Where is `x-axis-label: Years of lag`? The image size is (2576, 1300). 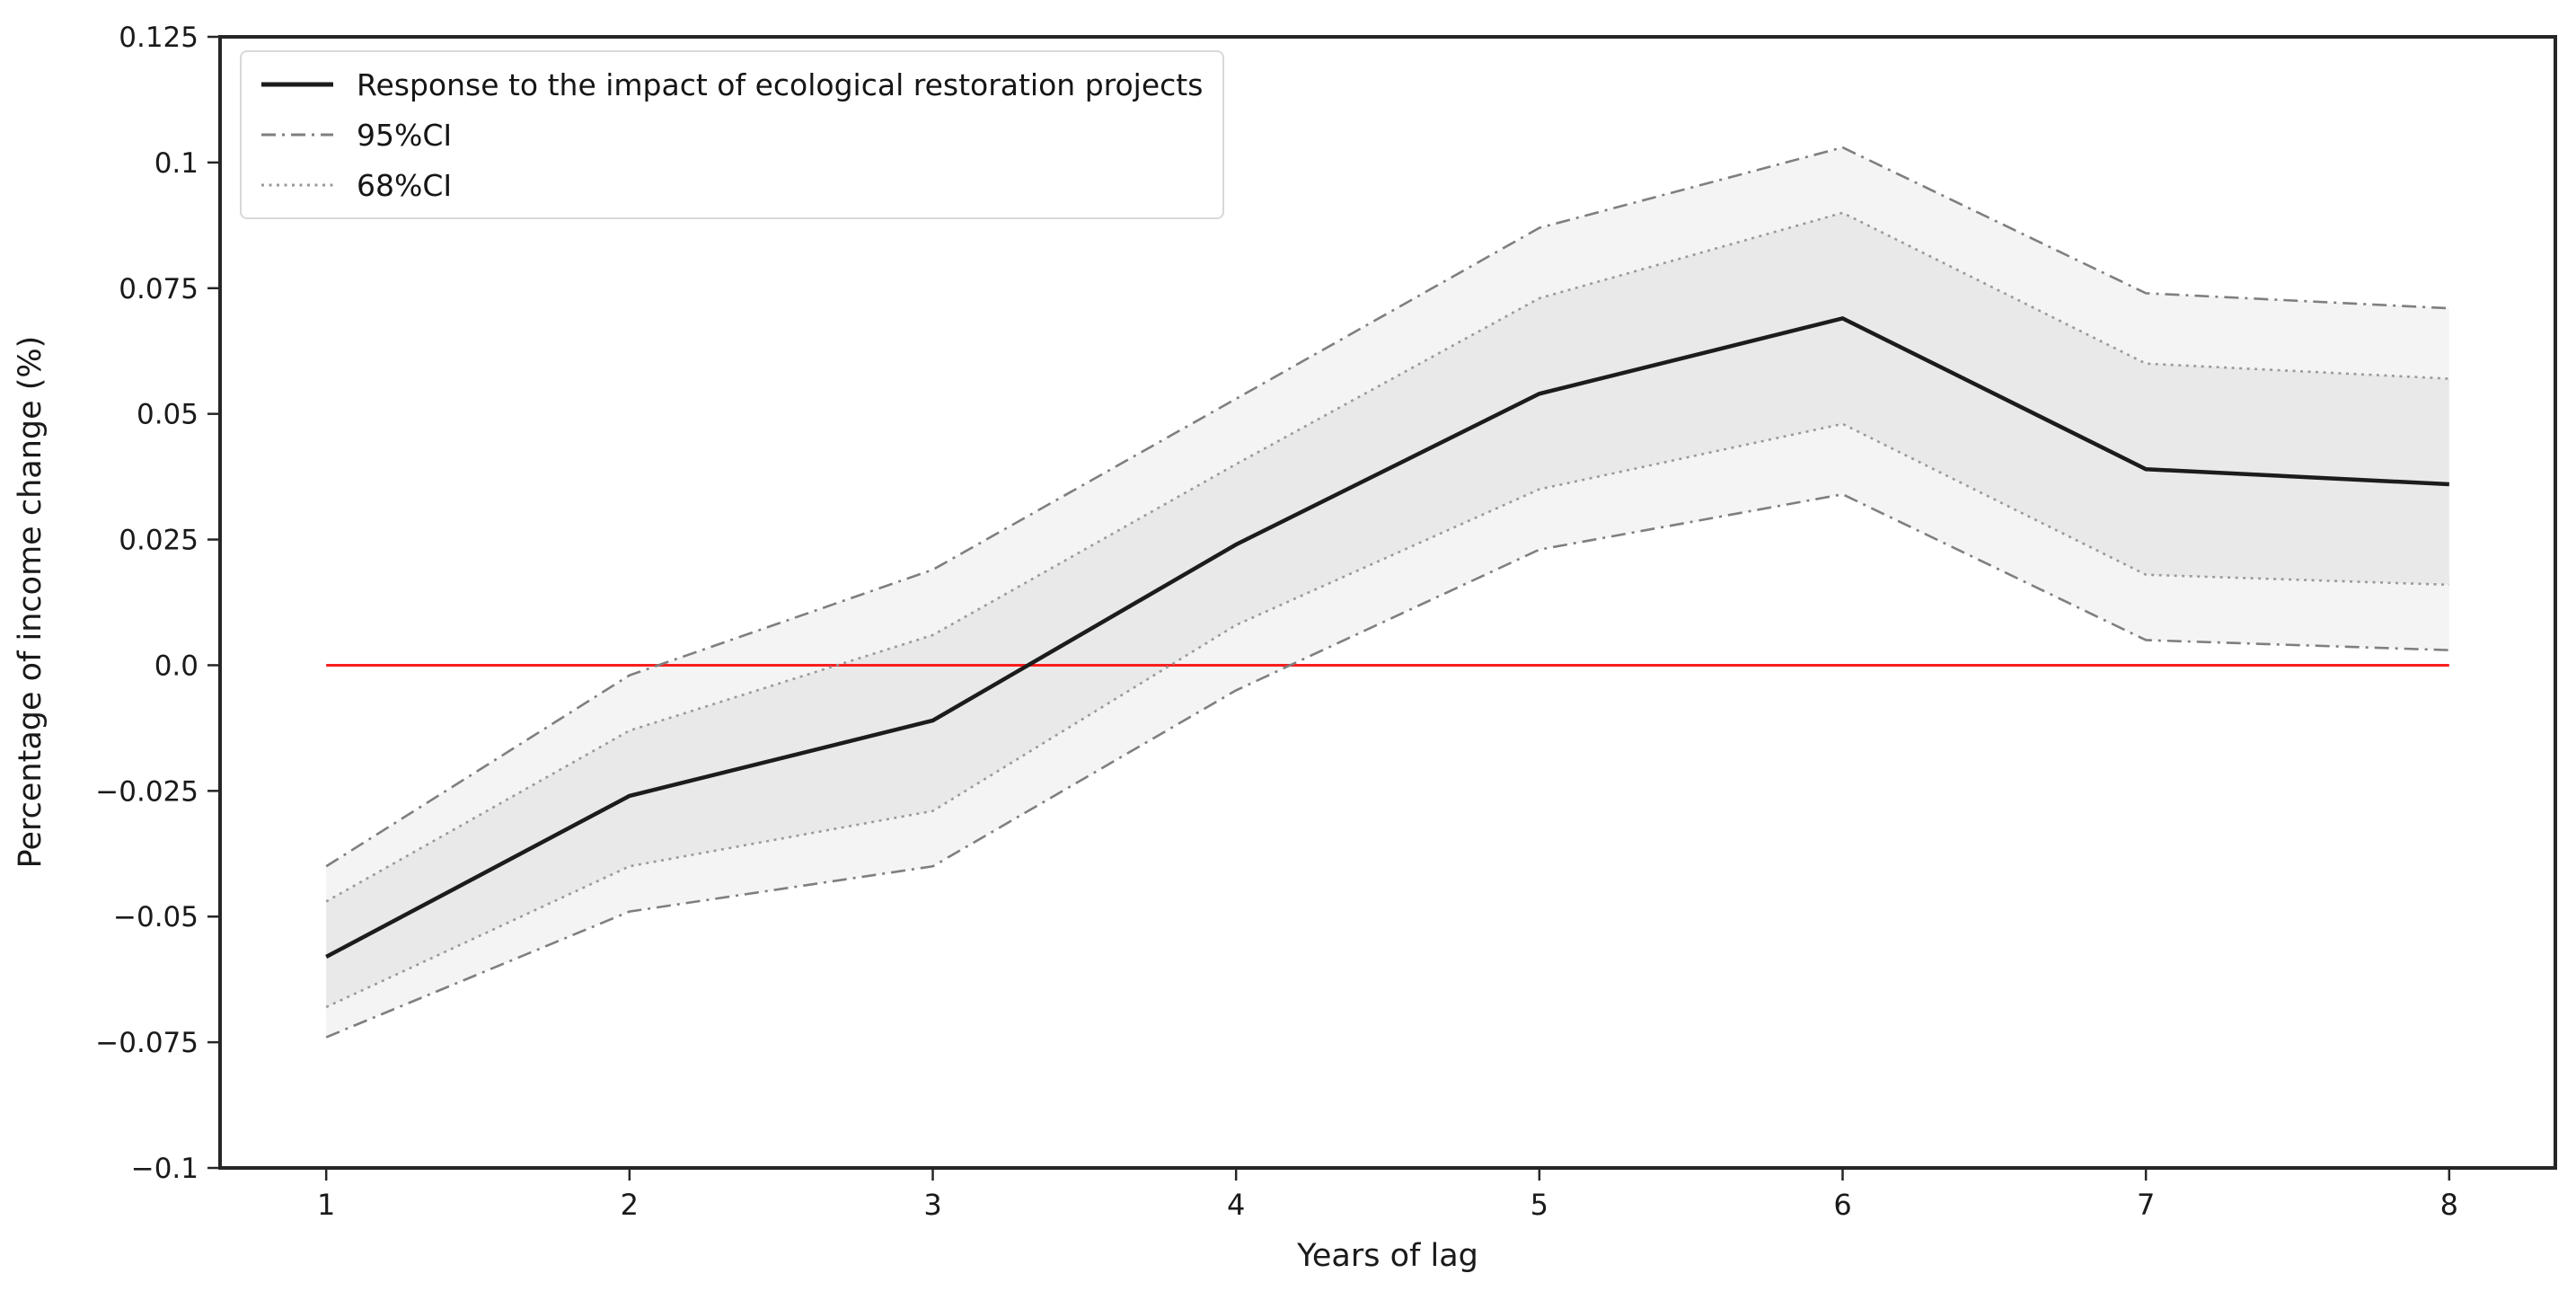 x-axis-label: Years of lag is located at coordinates (1387, 1256).